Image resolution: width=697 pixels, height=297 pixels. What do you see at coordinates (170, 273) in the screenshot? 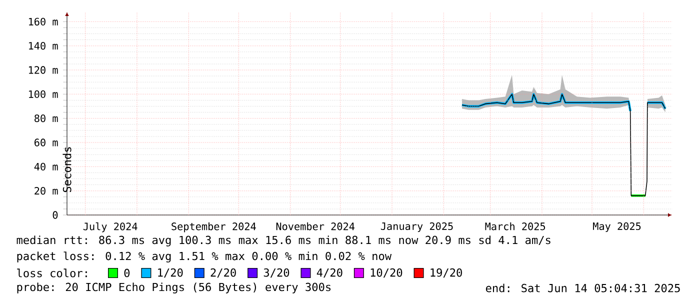
I see `legend-label: 1/20` at bounding box center [170, 273].